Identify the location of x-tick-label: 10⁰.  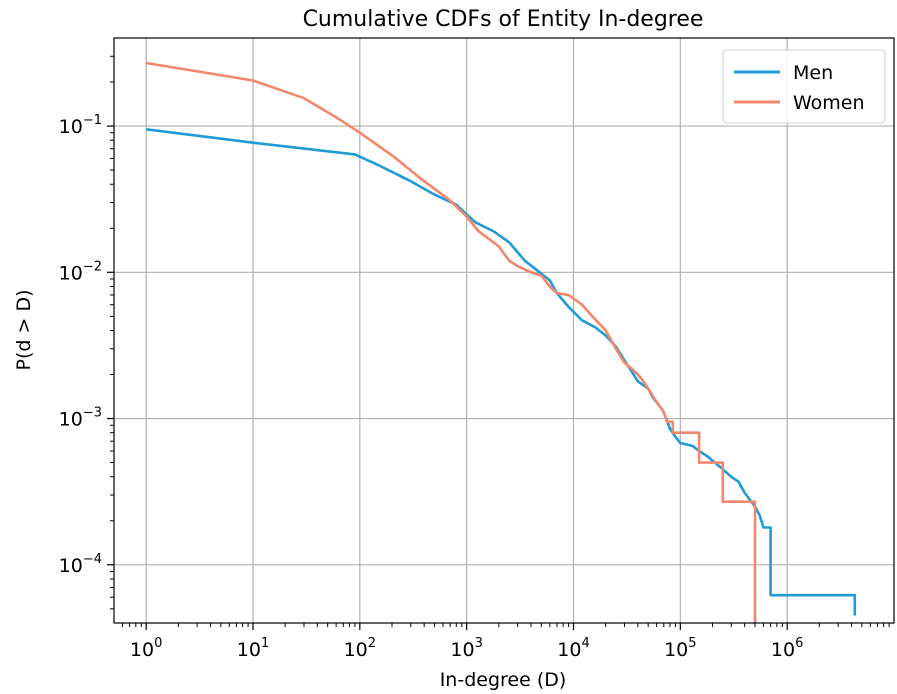
(146, 648).